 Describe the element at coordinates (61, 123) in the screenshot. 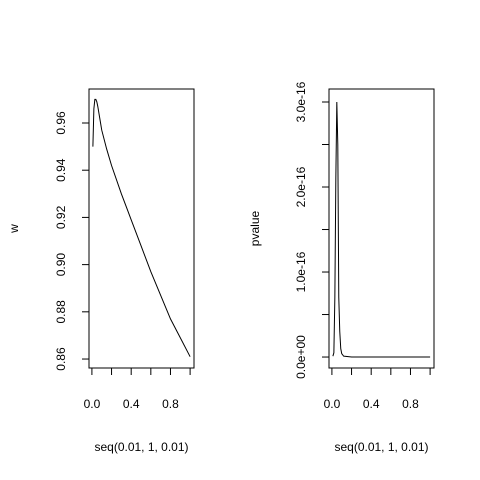

I see `y-tick-label: 0.96` at that location.